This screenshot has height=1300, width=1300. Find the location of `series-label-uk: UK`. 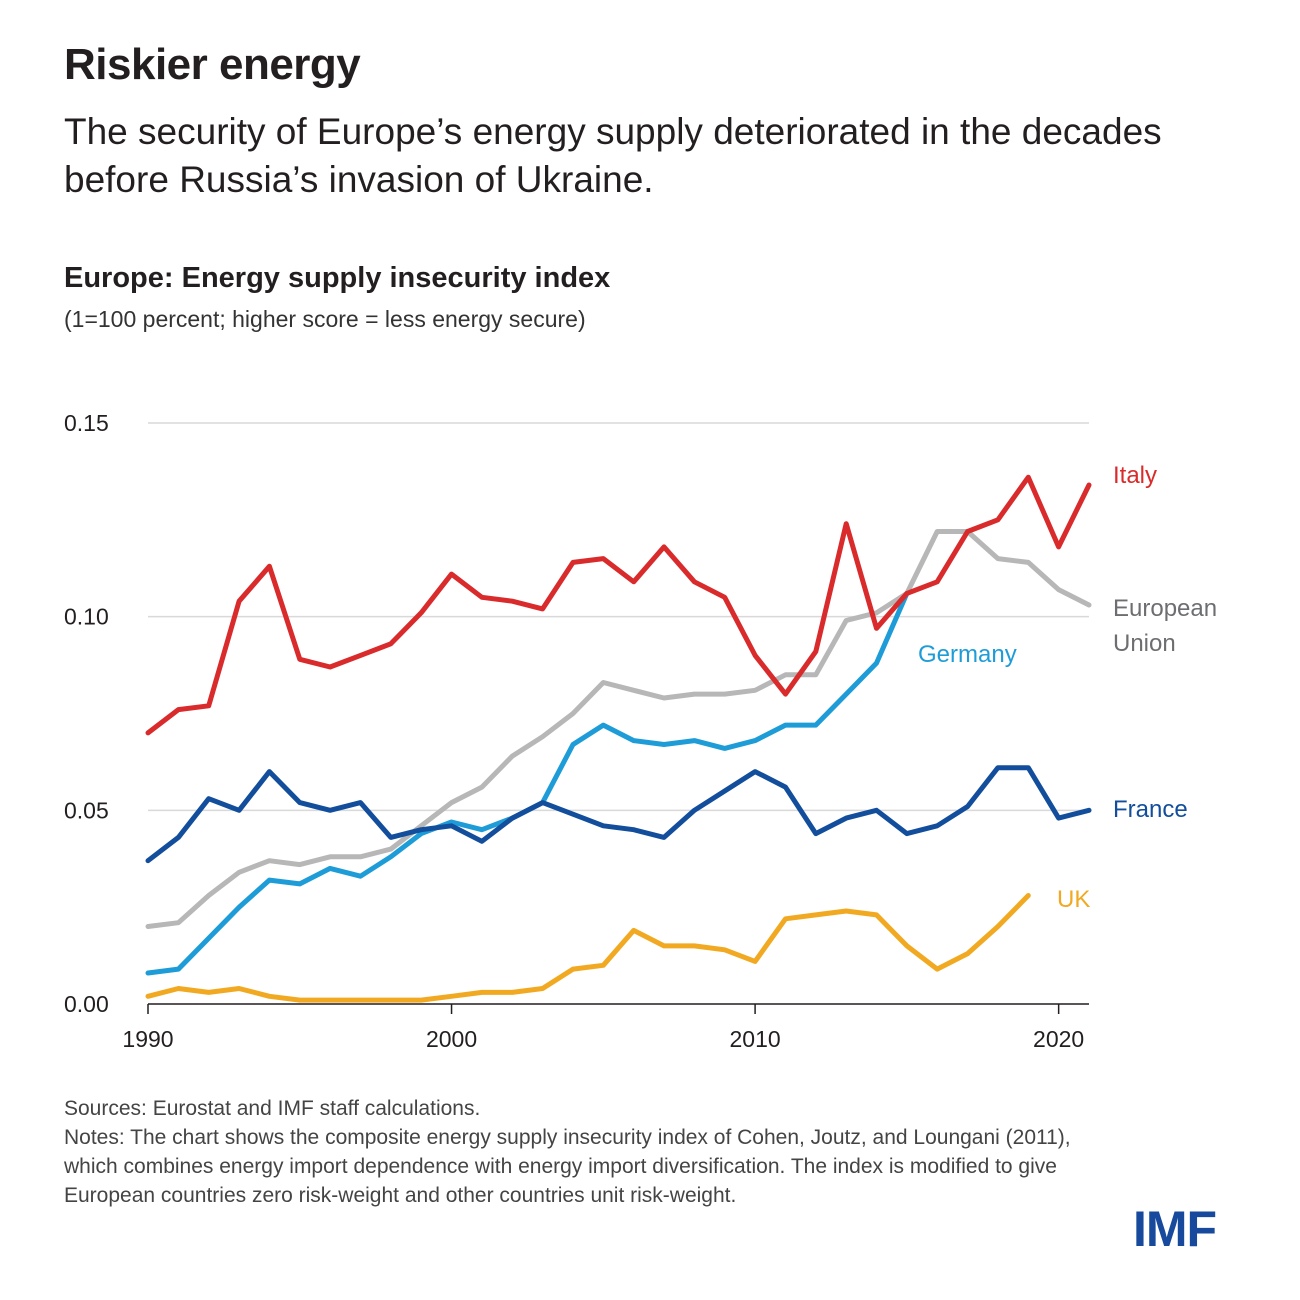

series-label-uk: UK is located at coordinates (1073, 899).